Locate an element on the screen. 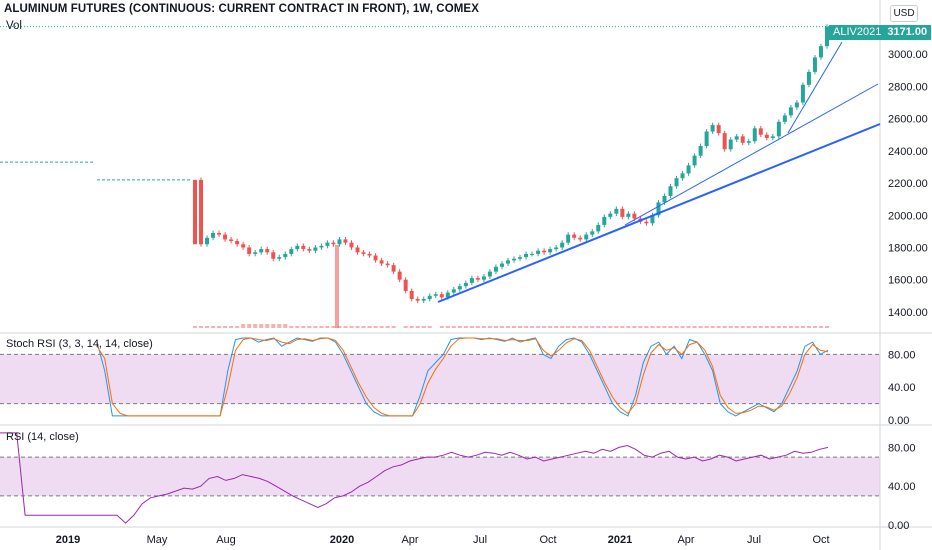  time-tick-label: Oct is located at coordinates (547, 540).